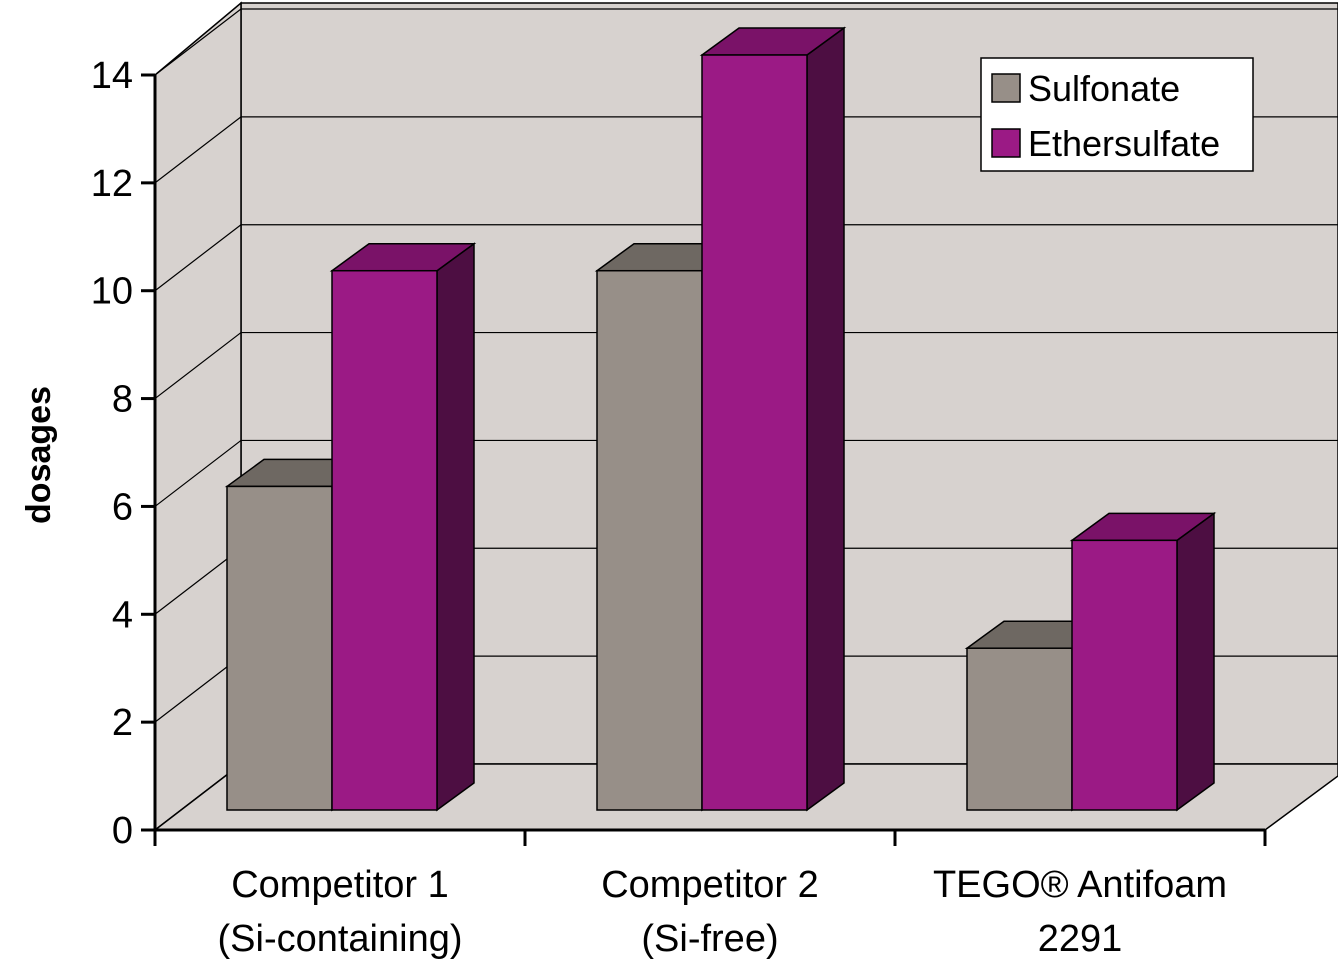  Describe the element at coordinates (709, 939) in the screenshot. I see `x-category-label: (Si-free)` at that location.